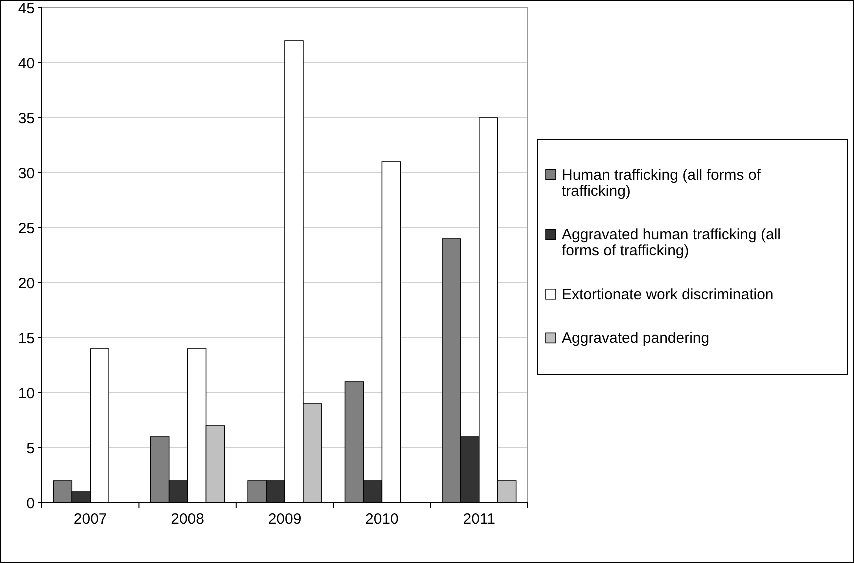  What do you see at coordinates (26, 173) in the screenshot?
I see `y-tick-label: 30` at bounding box center [26, 173].